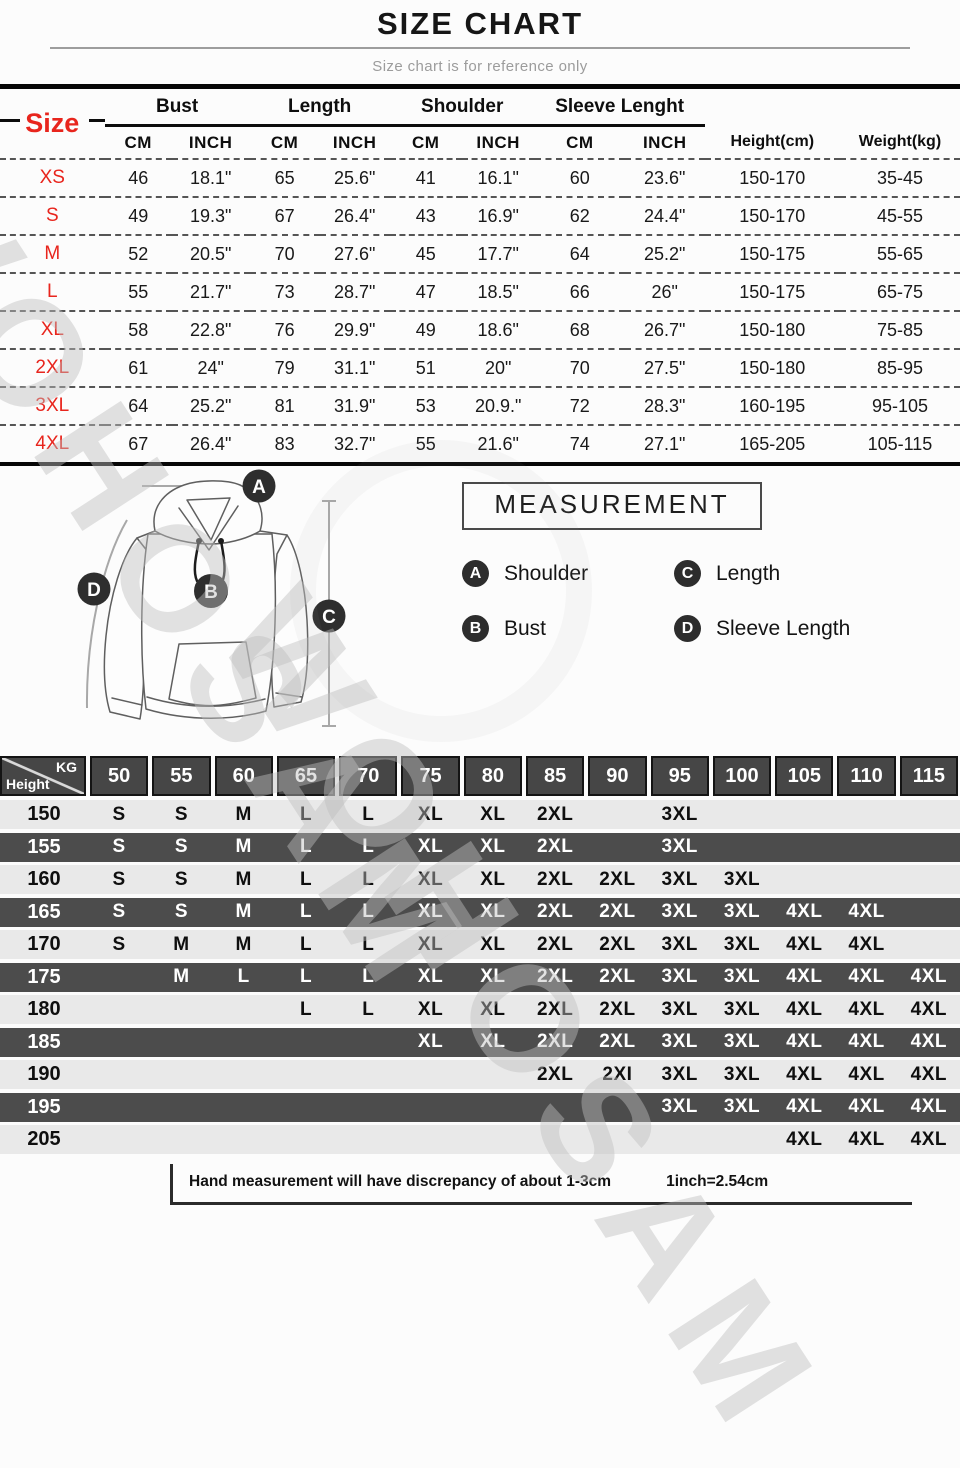 This screenshot has width=960, height=1468. Describe the element at coordinates (679, 776) in the screenshot. I see `weight-header: 95` at that location.